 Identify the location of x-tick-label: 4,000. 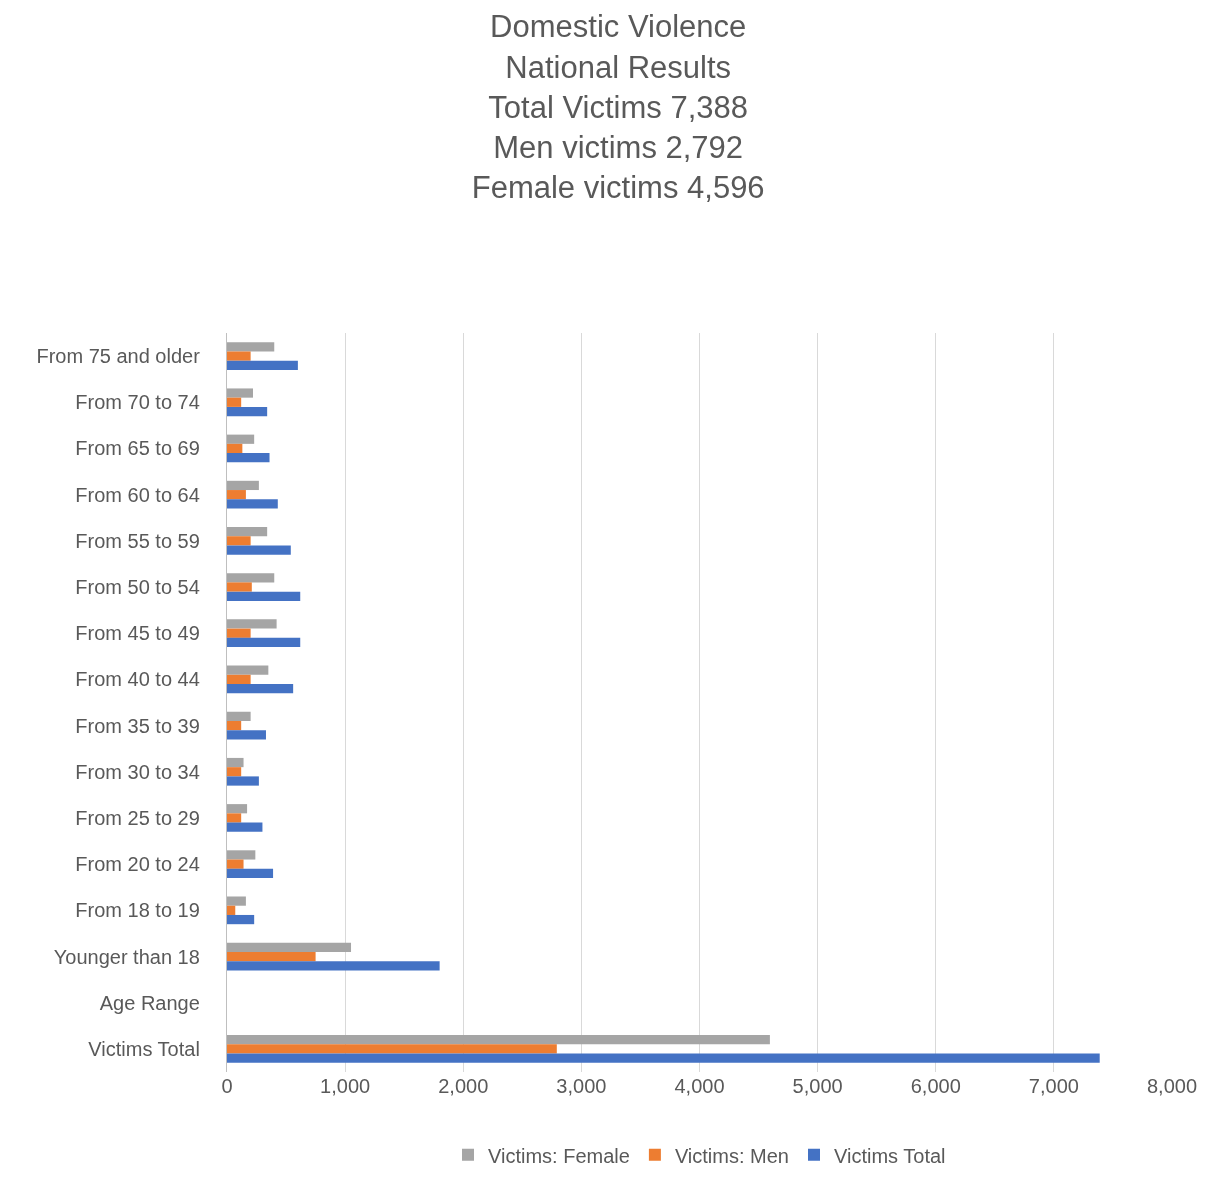
(699, 1086).